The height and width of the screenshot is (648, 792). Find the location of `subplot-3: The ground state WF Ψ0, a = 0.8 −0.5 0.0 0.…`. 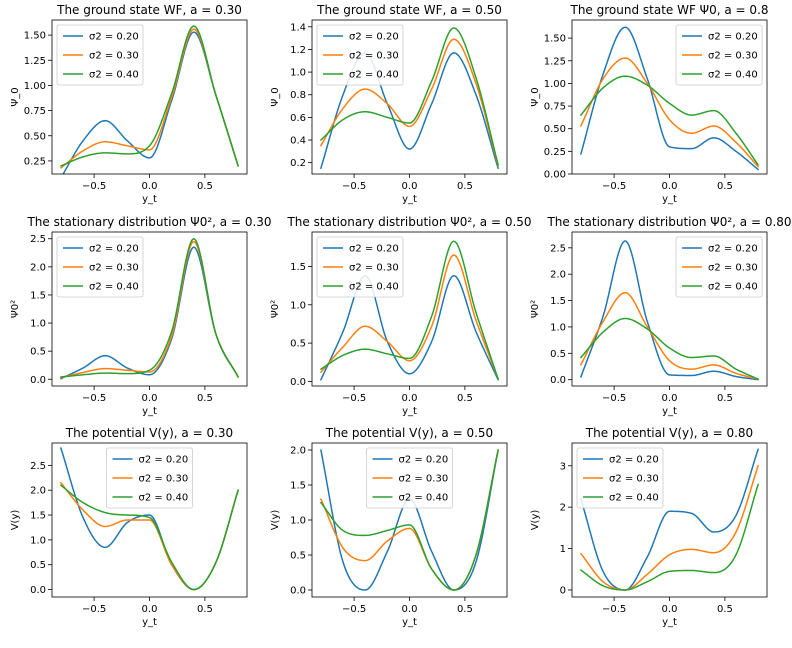

subplot-3: The ground state WF Ψ0, a = 0.8 −0.5 0.0 0.… is located at coordinates (649, 104).